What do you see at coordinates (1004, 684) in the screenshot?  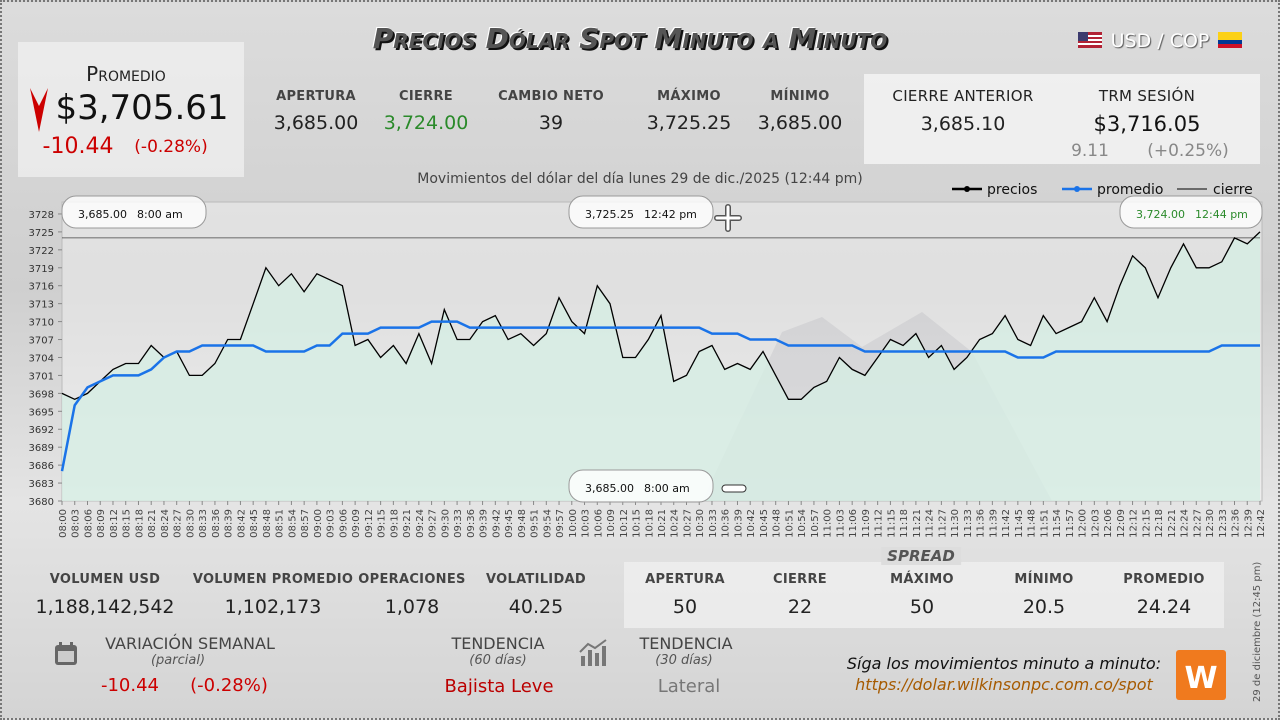 I see `footer-url: https://dolar.wilkinsonpc.com.co/spot` at bounding box center [1004, 684].